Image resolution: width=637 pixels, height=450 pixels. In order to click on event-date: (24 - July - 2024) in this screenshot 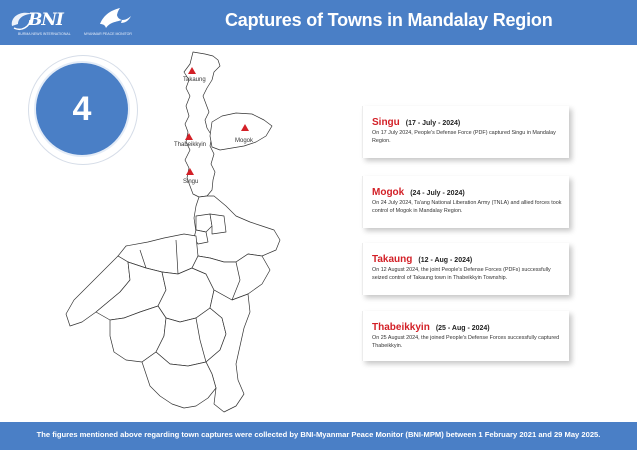, I will do `click(437, 193)`.